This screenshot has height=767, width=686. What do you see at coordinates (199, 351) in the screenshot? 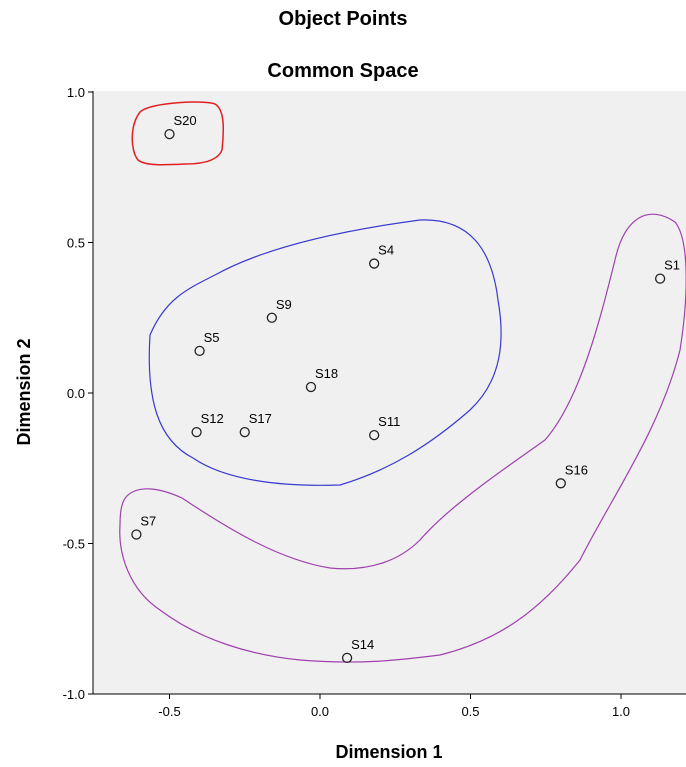
I see `data-point-s5` at bounding box center [199, 351].